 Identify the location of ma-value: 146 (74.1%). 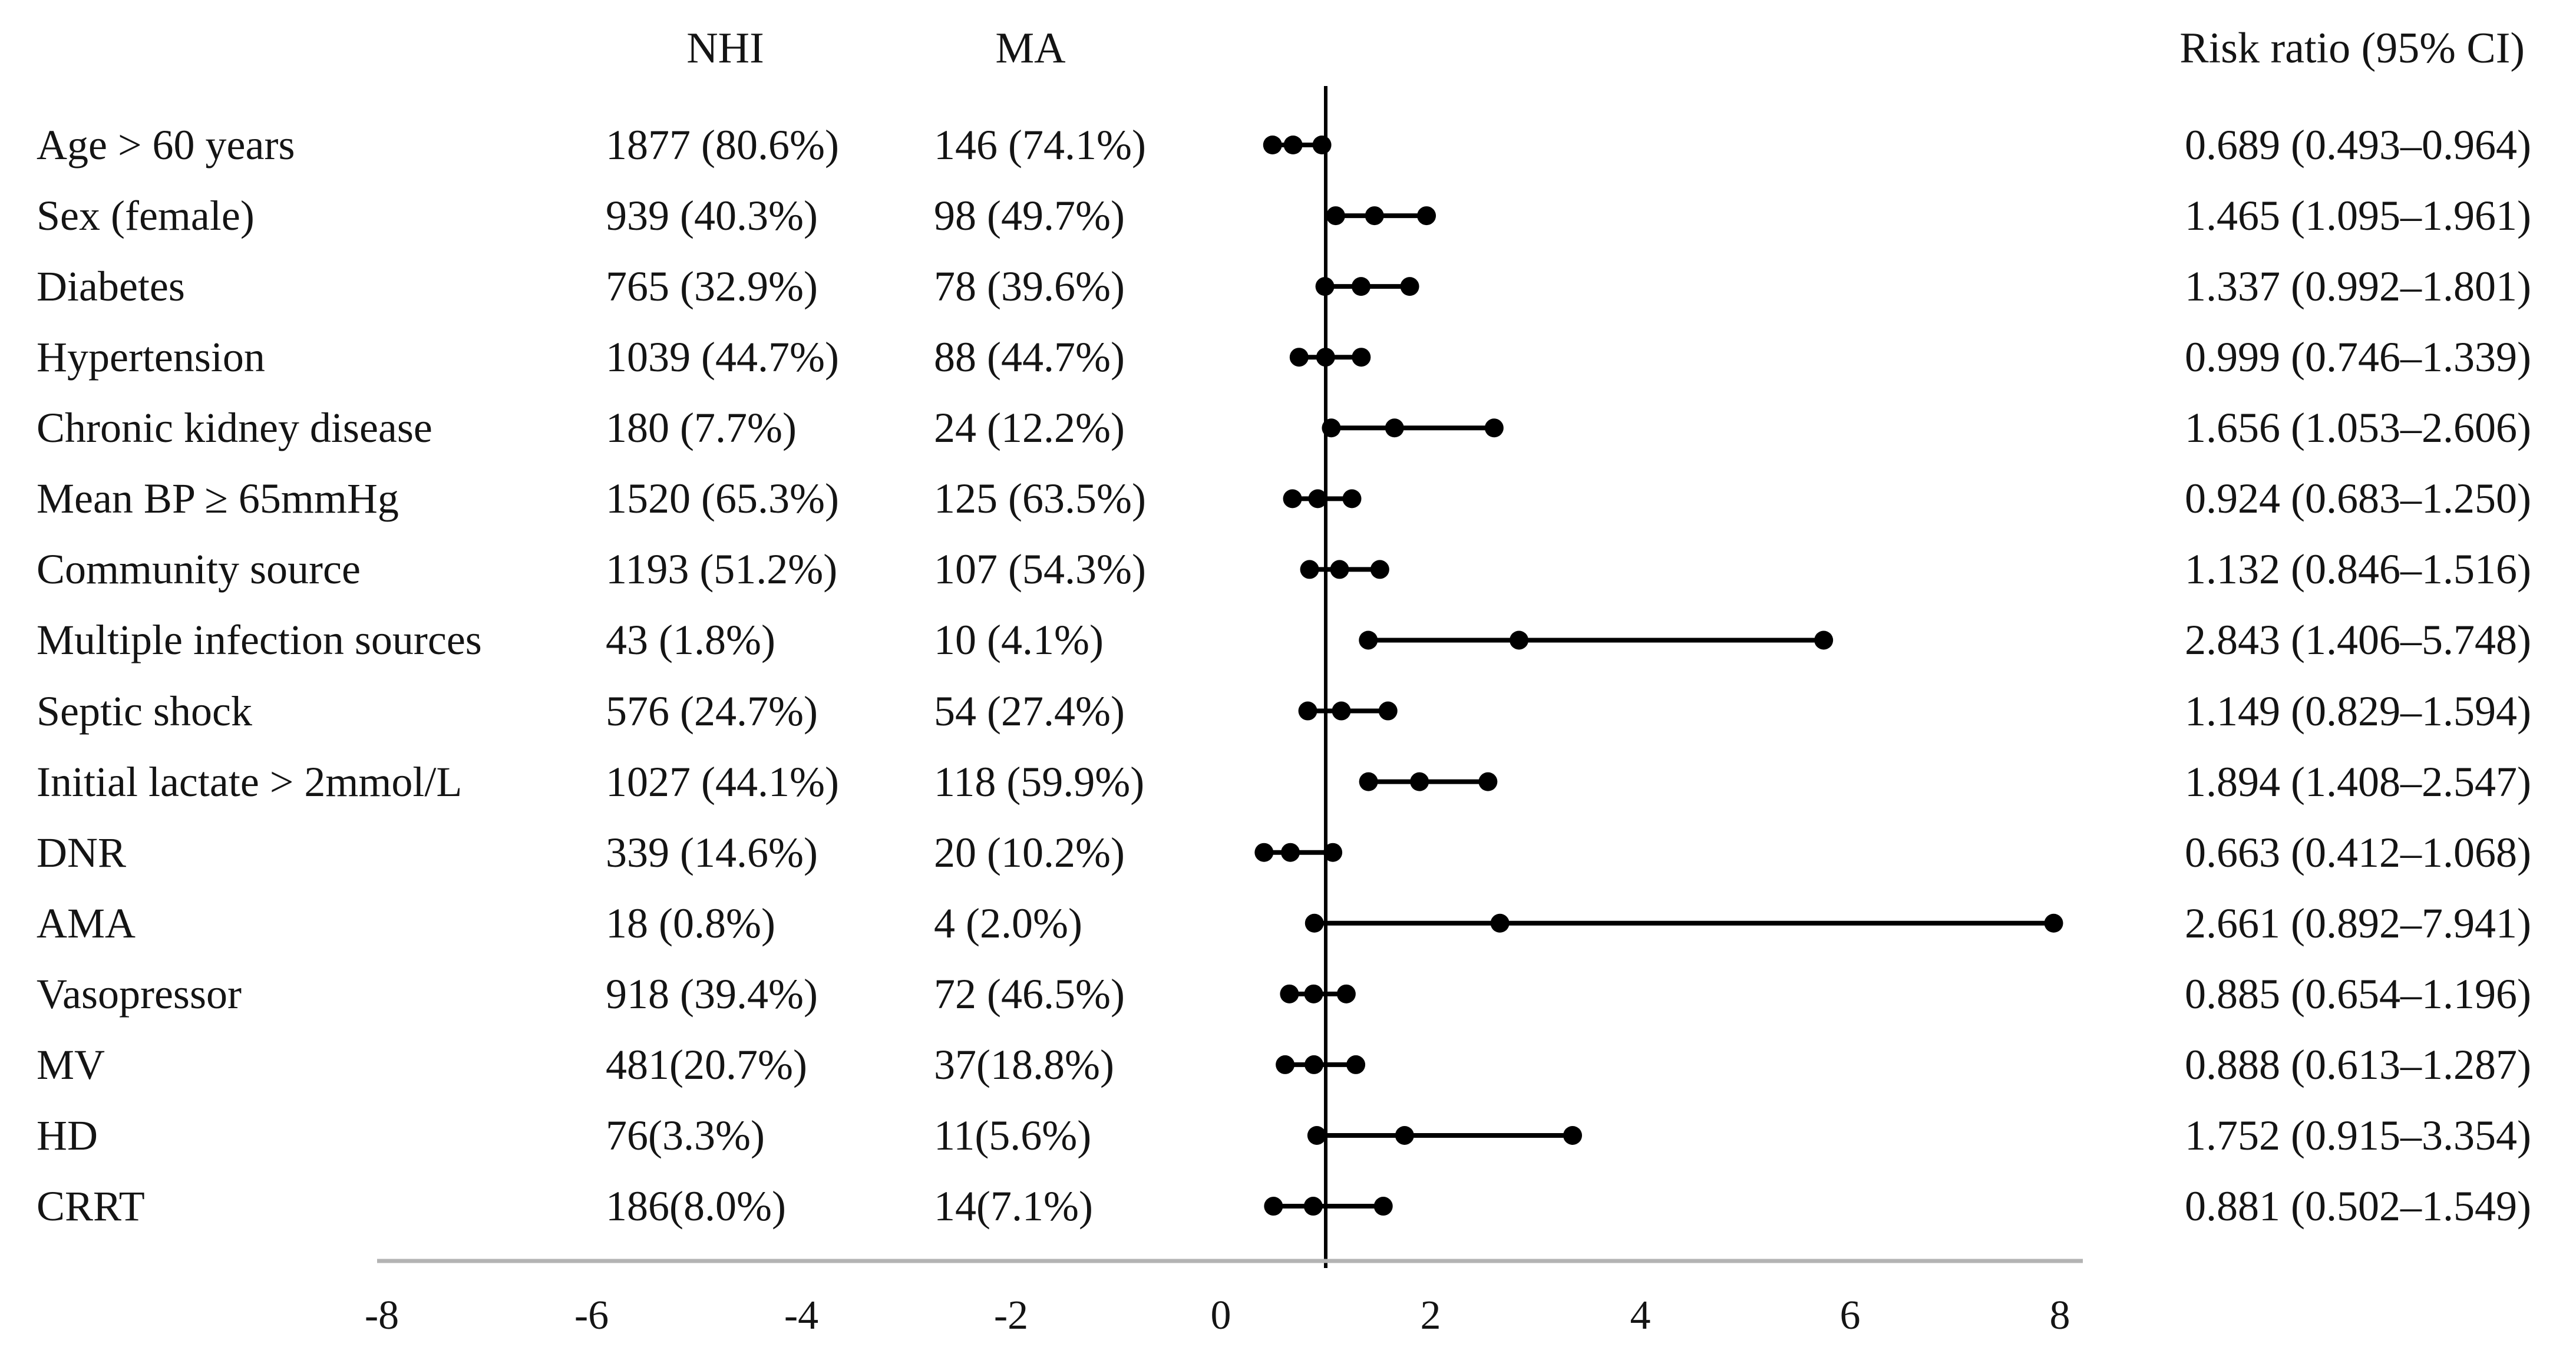
(1040, 145).